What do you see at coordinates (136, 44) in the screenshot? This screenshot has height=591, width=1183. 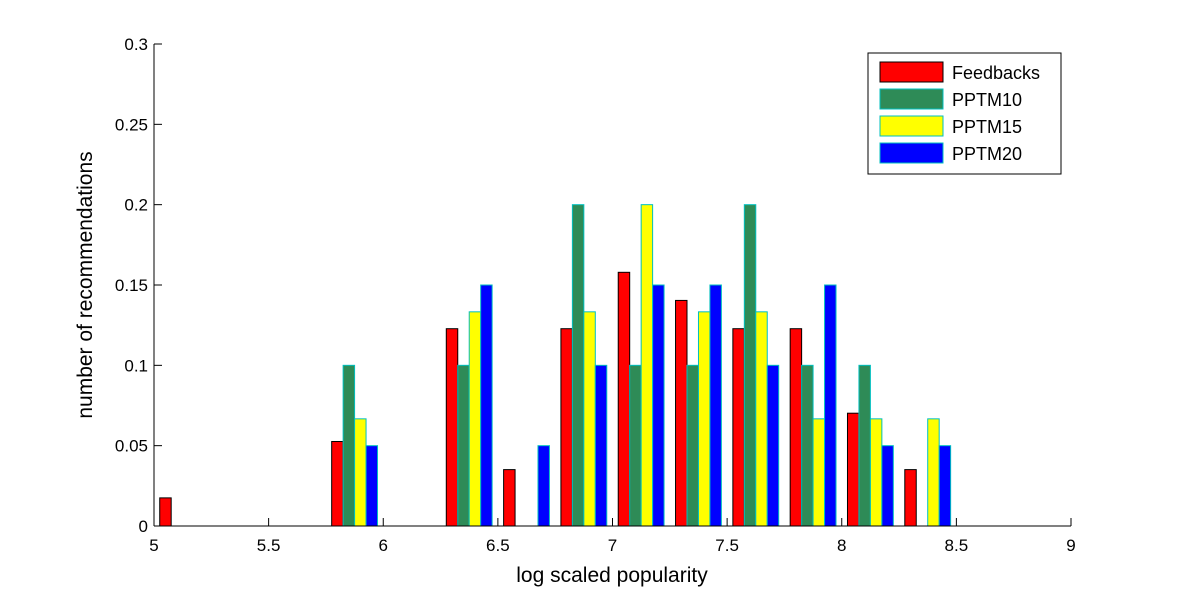 I see `y-tick-label: 0.3` at bounding box center [136, 44].